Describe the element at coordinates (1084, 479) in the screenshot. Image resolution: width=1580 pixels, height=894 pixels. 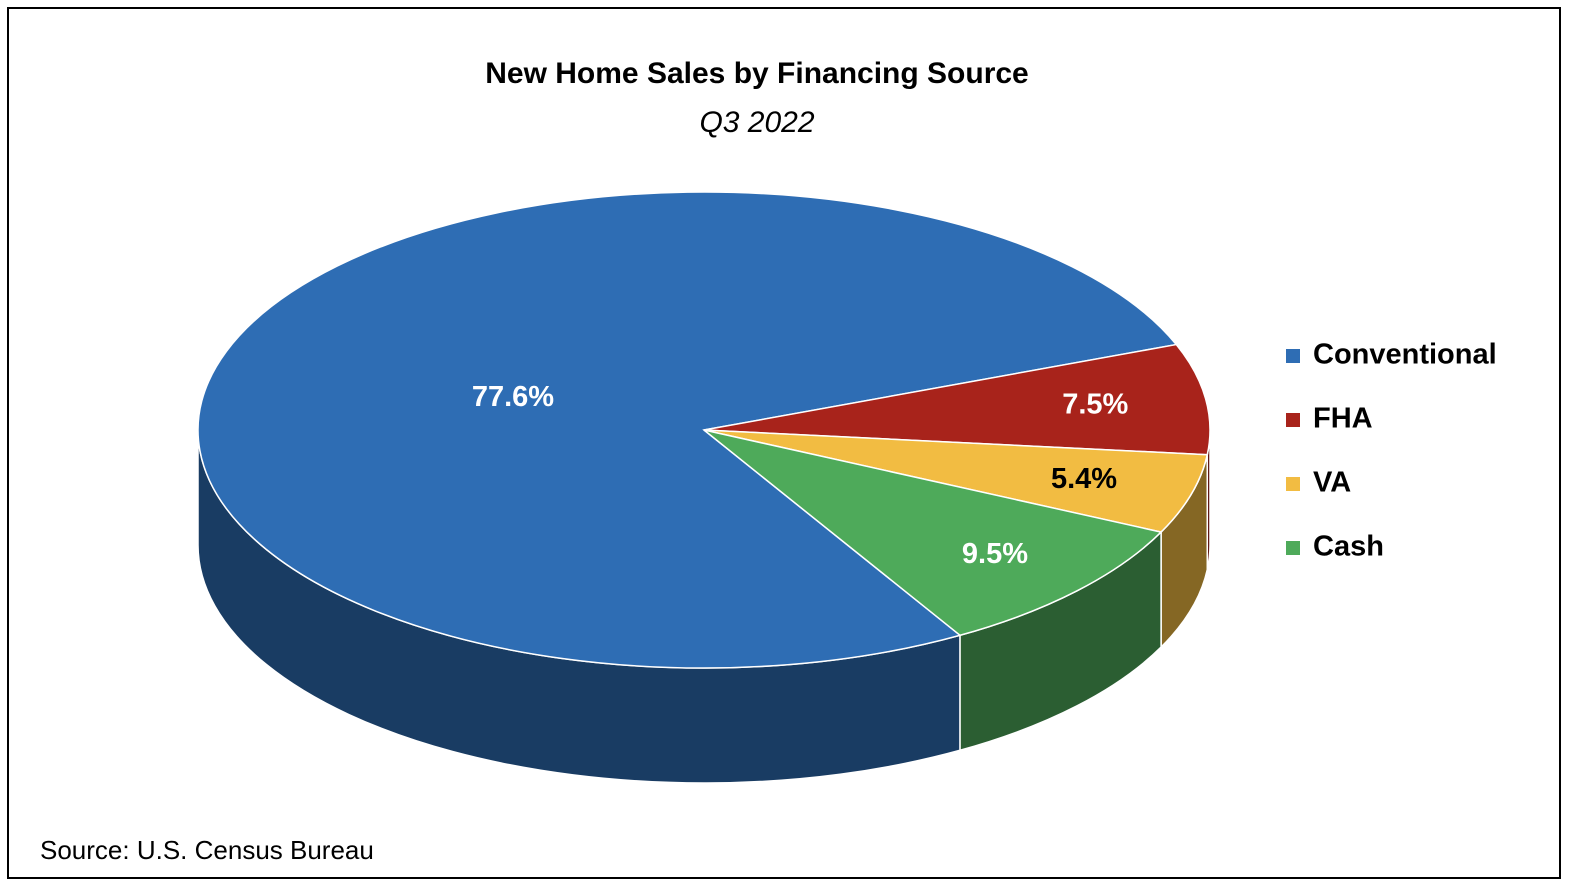
I see `data-label: 5.4%` at that location.